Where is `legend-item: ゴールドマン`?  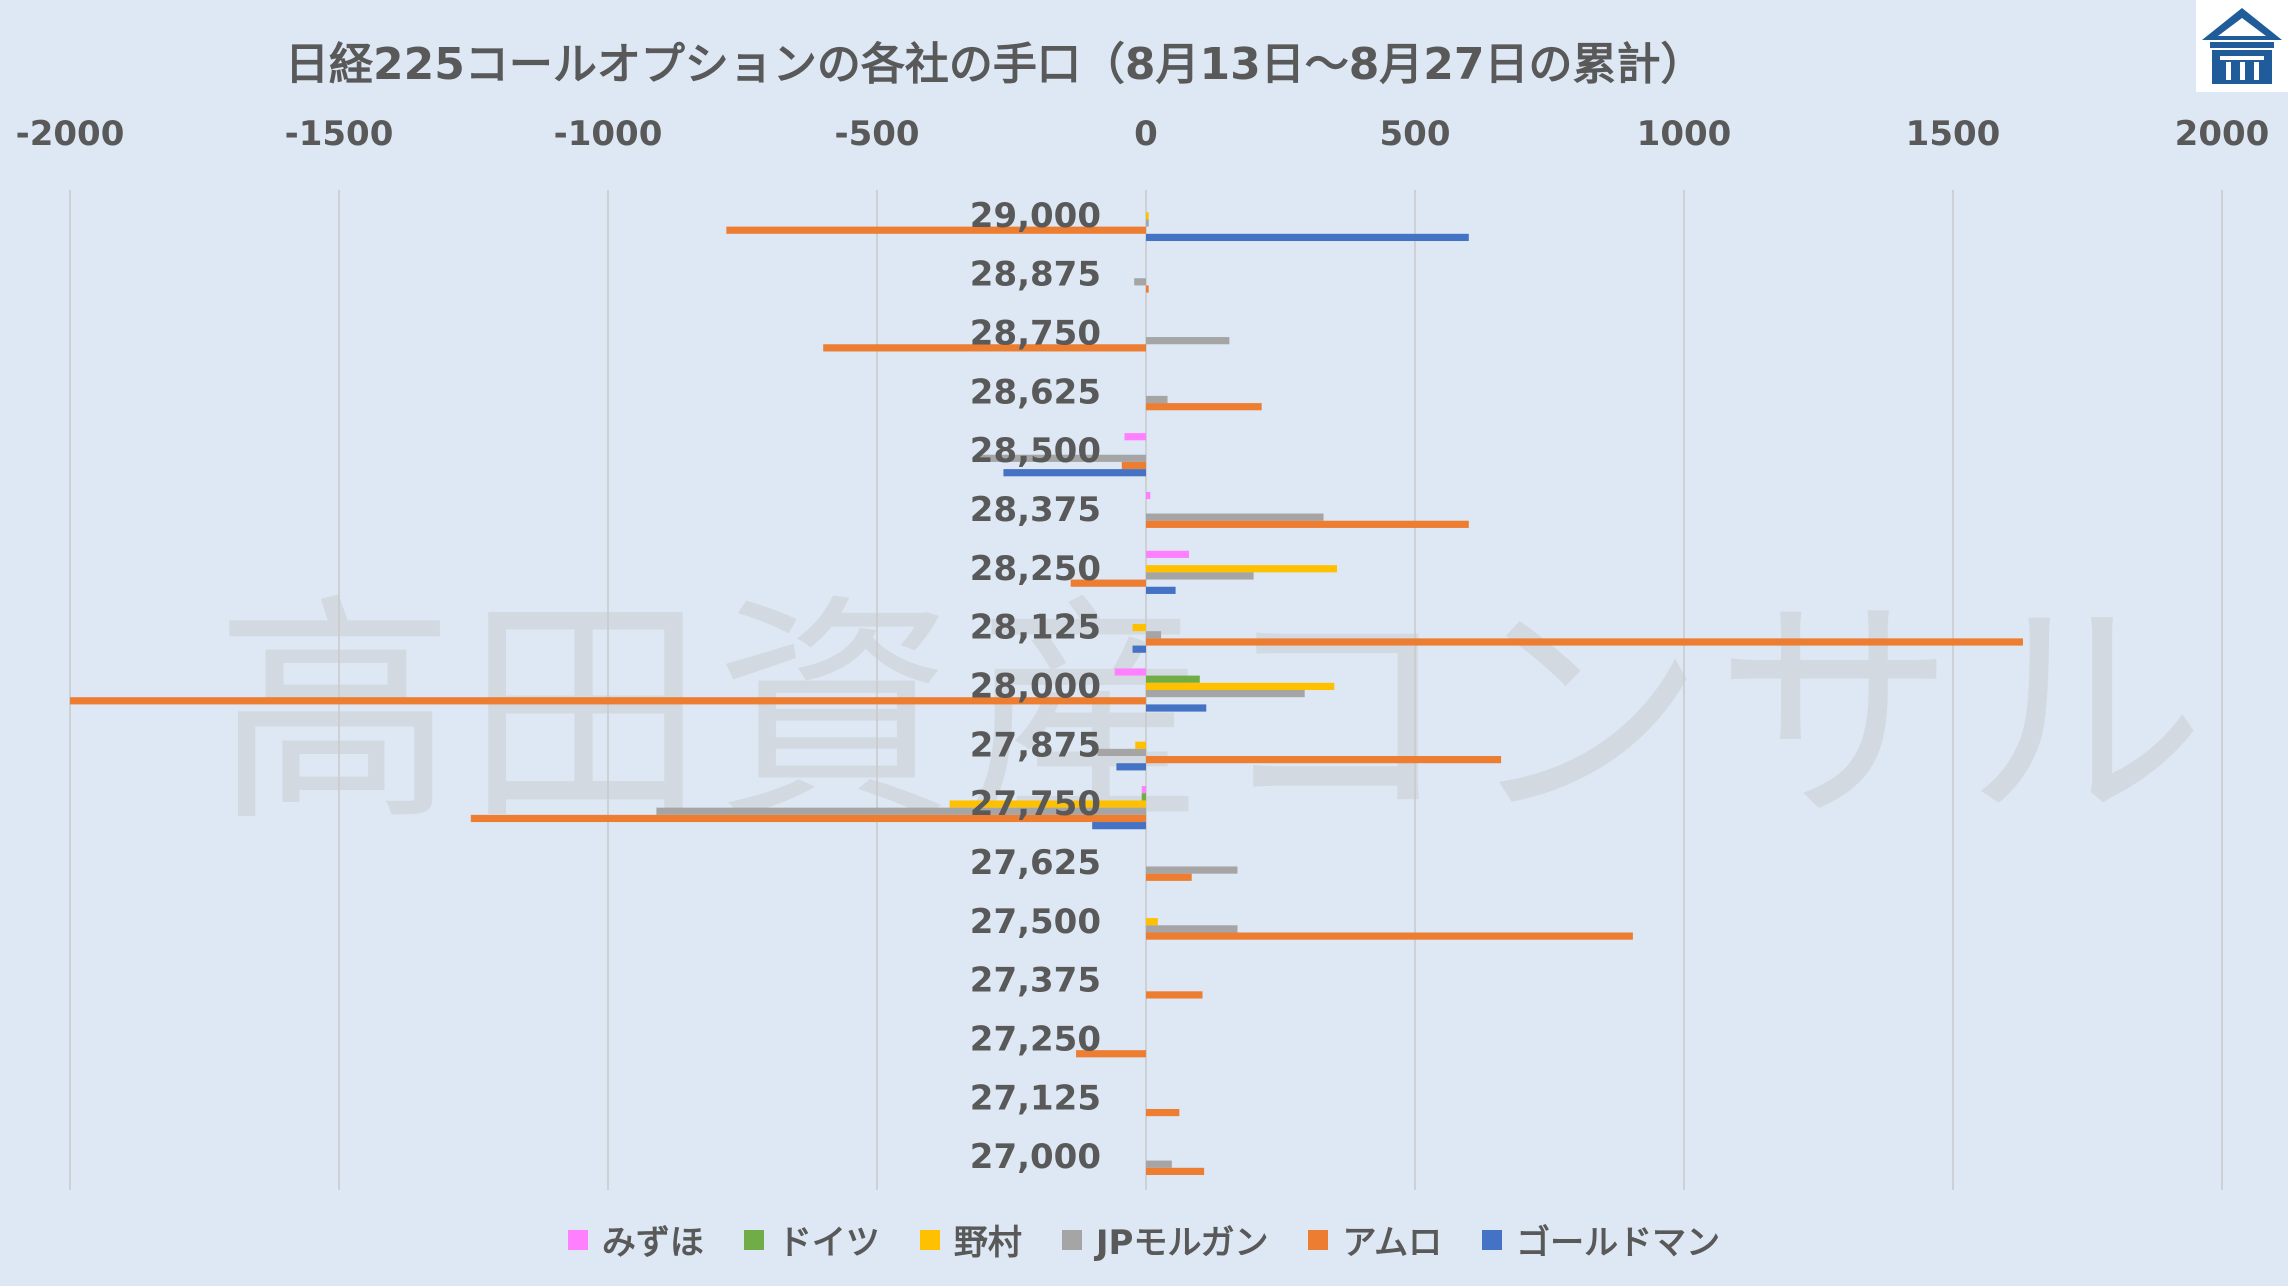
legend-item: ゴールドマン is located at coordinates (1601, 1239).